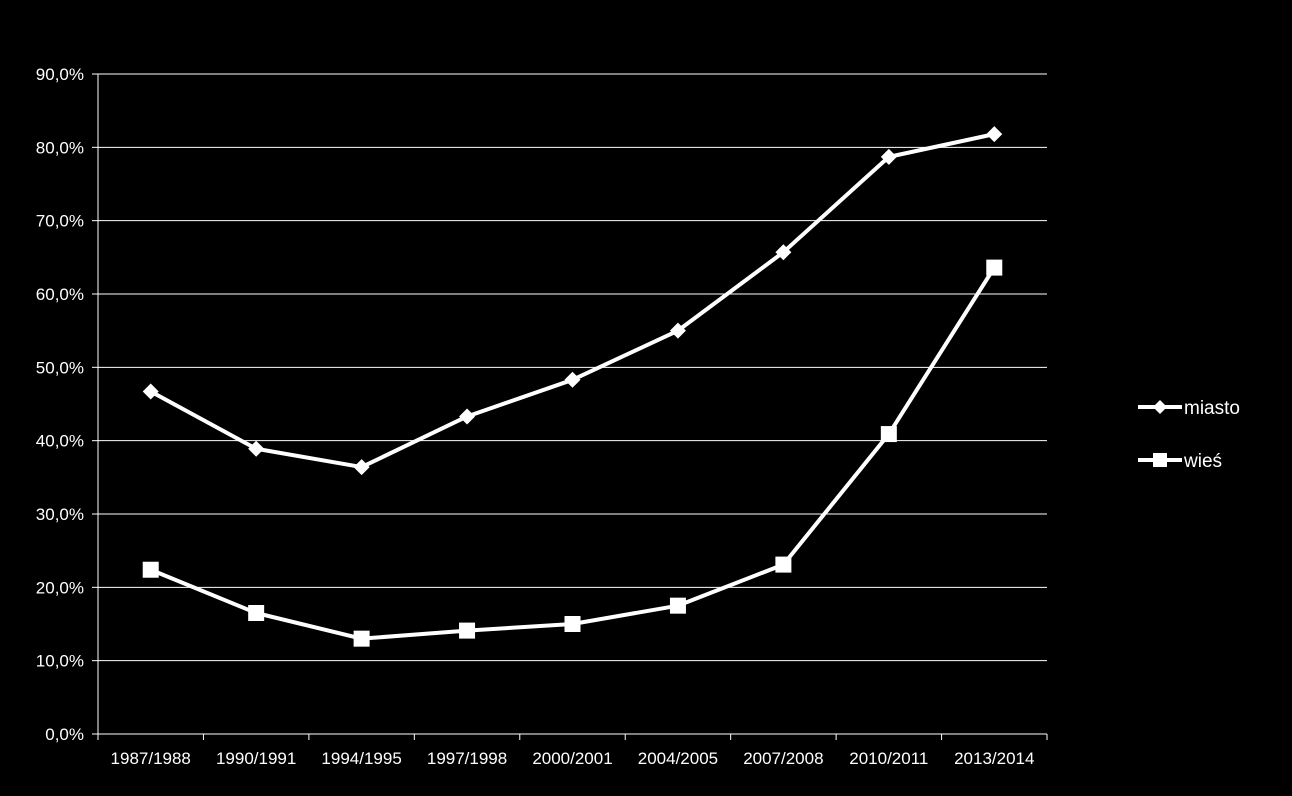  Describe the element at coordinates (151, 758) in the screenshot. I see `x-tick-label: 1987/1988` at that location.